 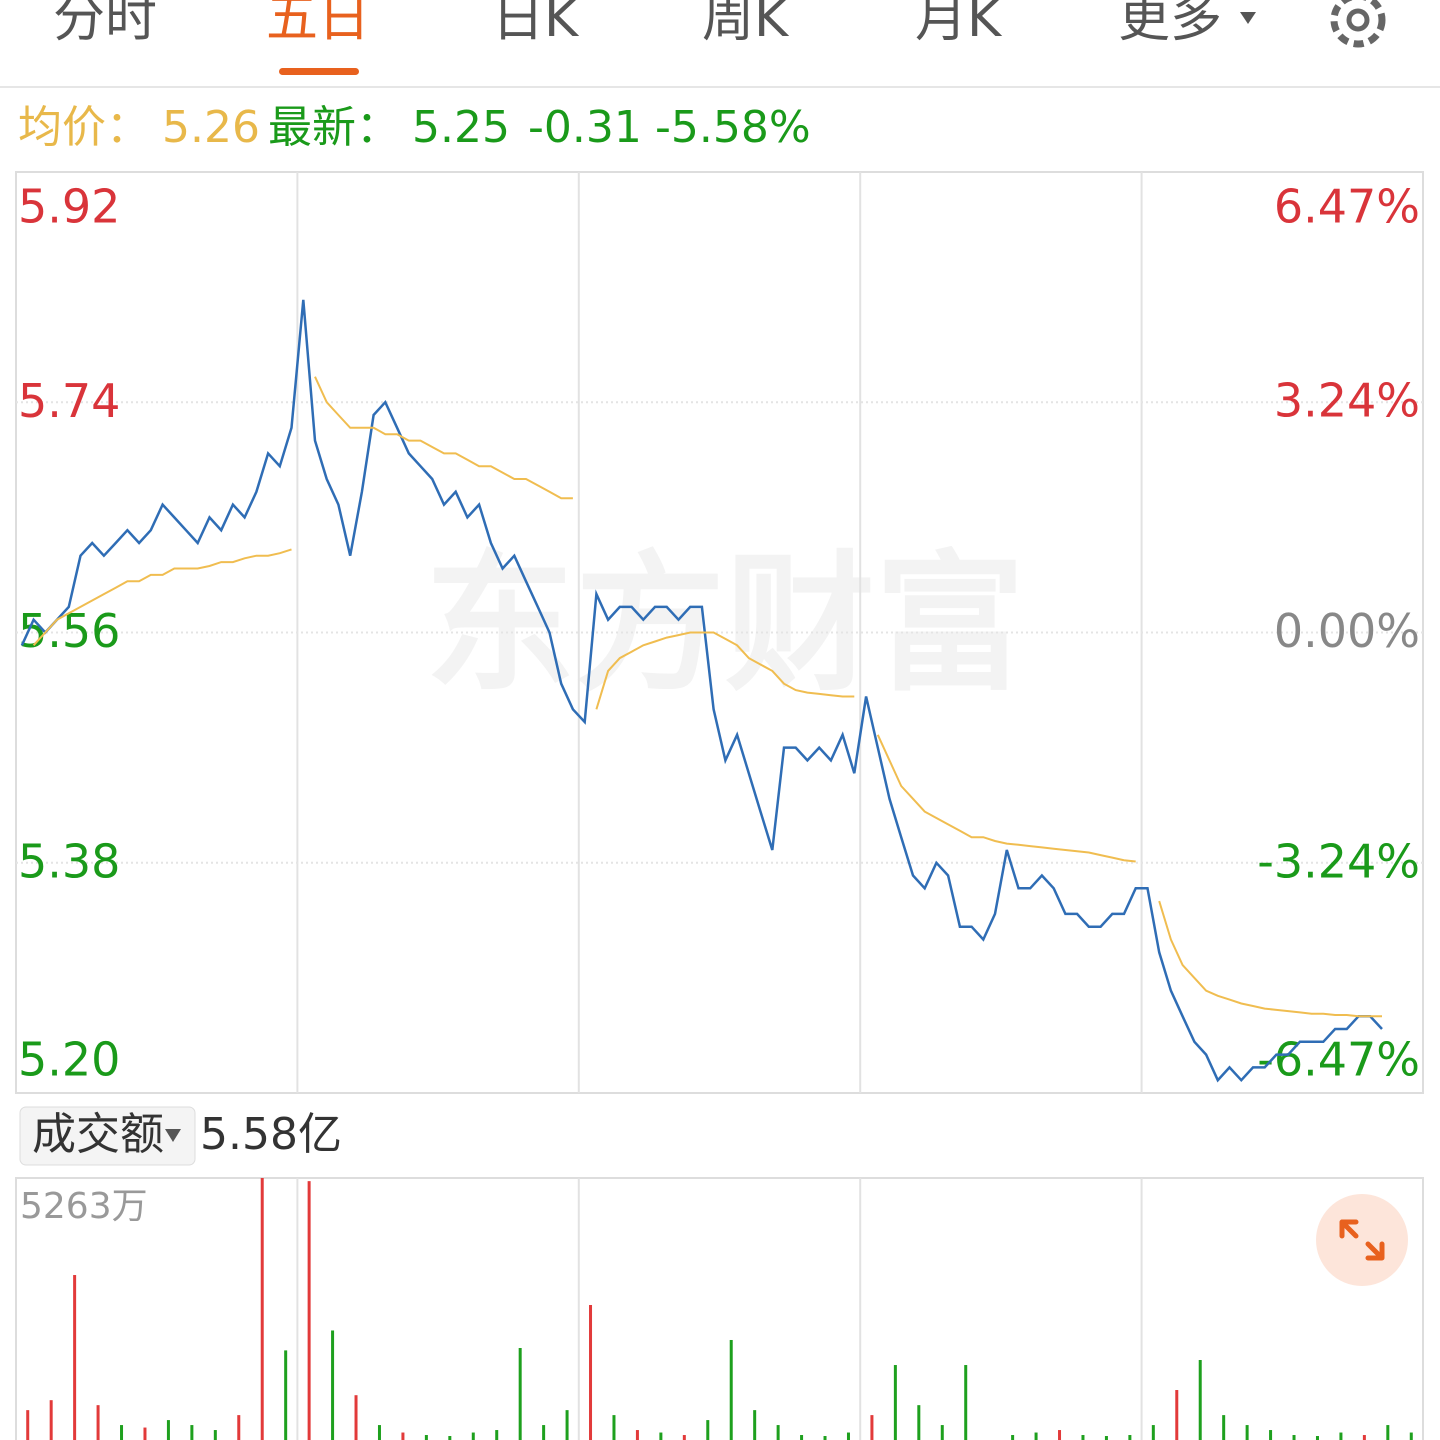 I want to click on latest-label: 最新：, so click(x=334, y=127).